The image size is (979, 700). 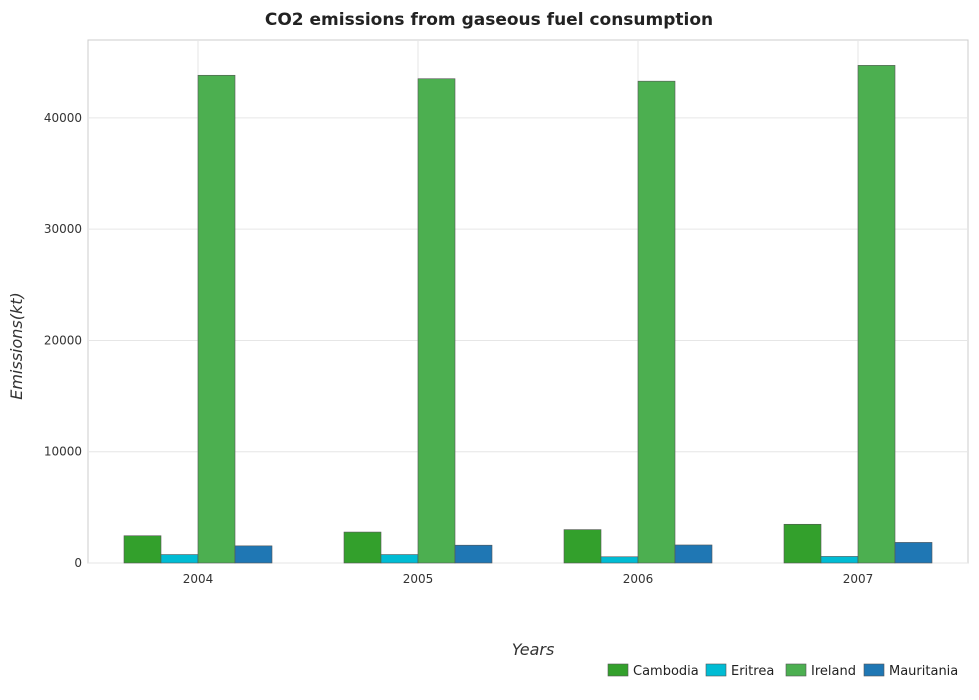 What do you see at coordinates (876, 314) in the screenshot?
I see `bar-ireland-2007` at bounding box center [876, 314].